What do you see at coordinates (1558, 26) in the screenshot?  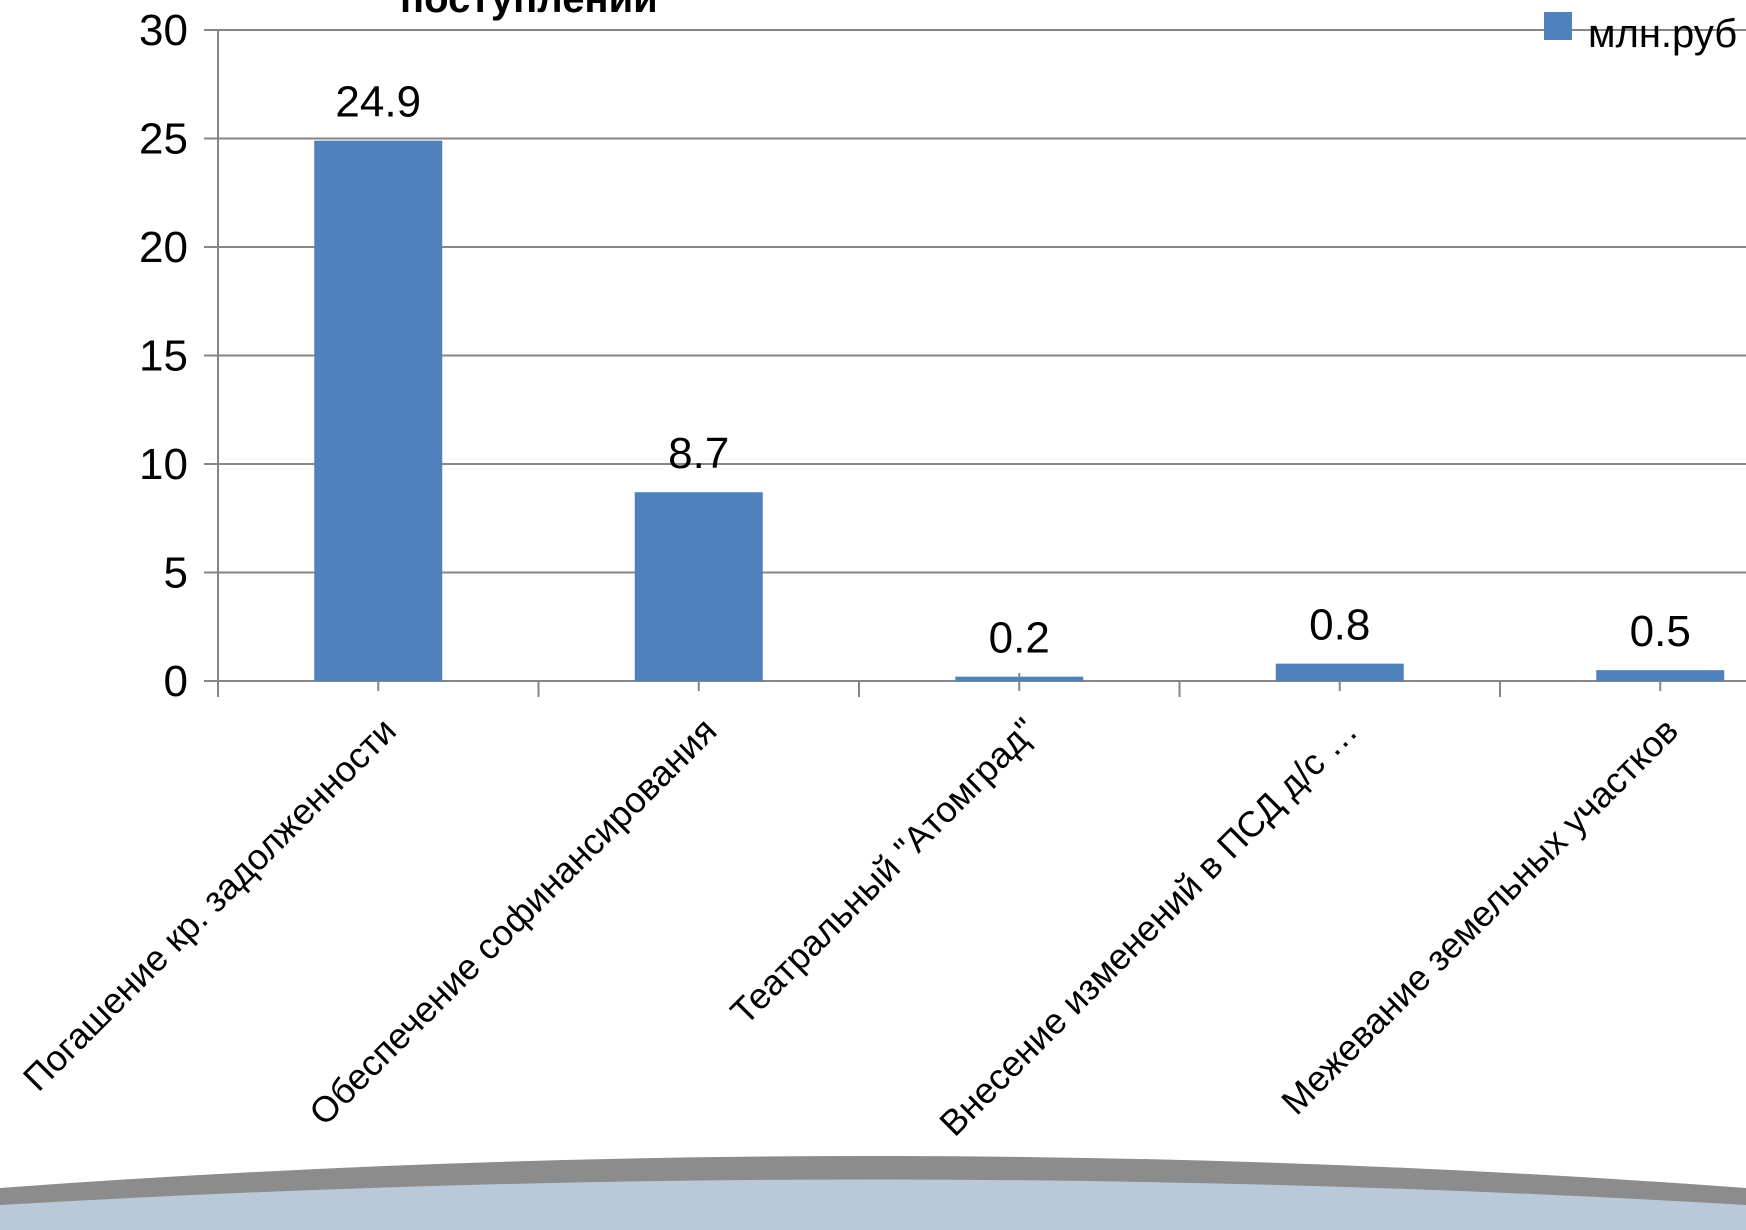 I see `legend-swatch` at bounding box center [1558, 26].